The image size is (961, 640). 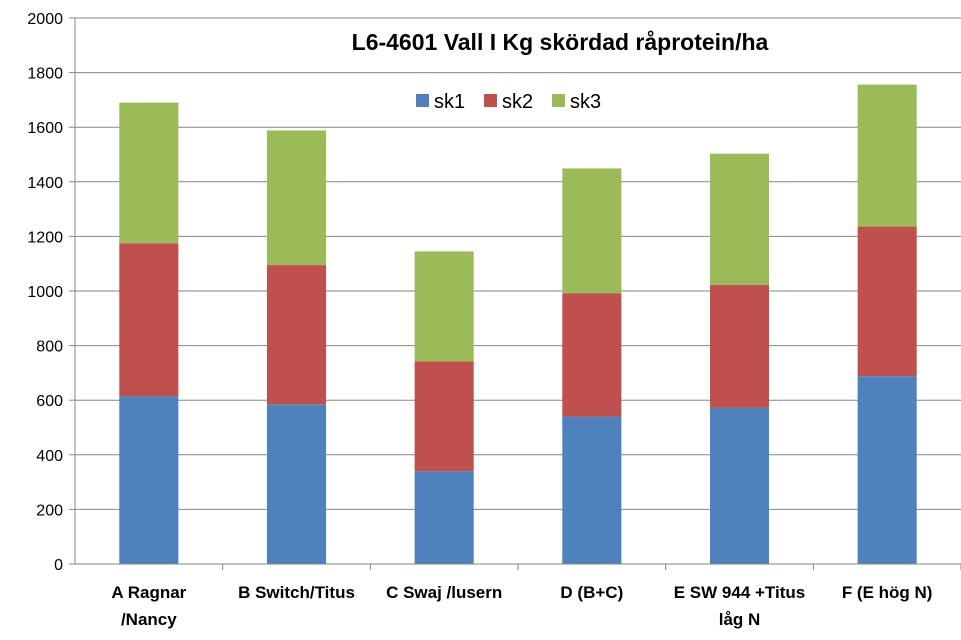 What do you see at coordinates (149, 619) in the screenshot?
I see `x-category-label: /Nancy` at bounding box center [149, 619].